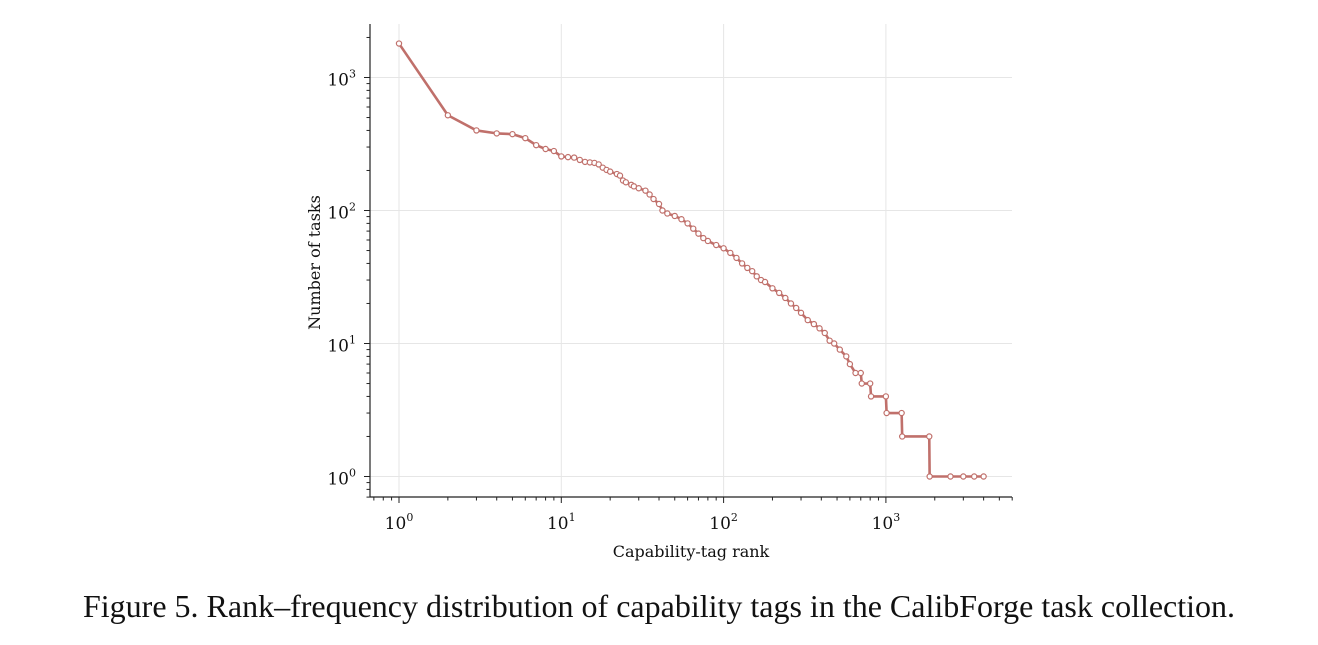 This screenshot has width=1318, height=645. What do you see at coordinates (886, 522) in the screenshot?
I see `x-tick-label: 10³` at bounding box center [886, 522].